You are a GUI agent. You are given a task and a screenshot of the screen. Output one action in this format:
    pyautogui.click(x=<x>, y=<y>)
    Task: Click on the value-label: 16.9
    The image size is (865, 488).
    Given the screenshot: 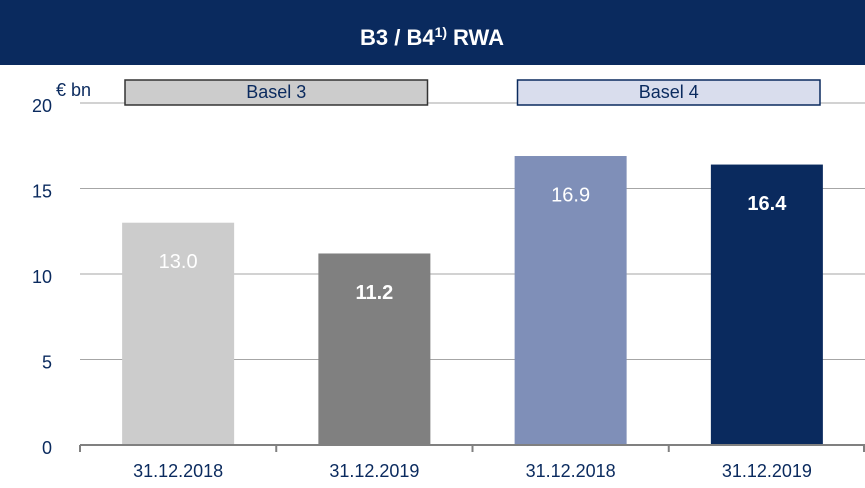 What is the action you would take?
    pyautogui.click(x=570, y=195)
    